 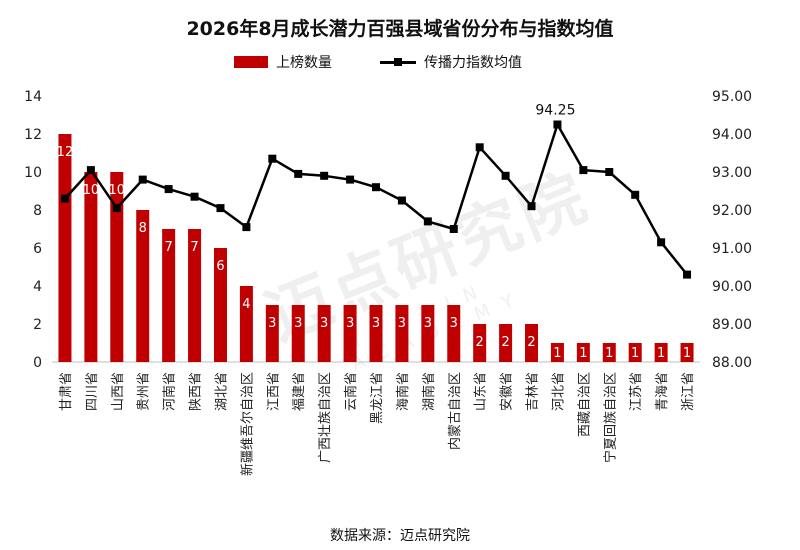 What do you see at coordinates (732, 363) in the screenshot?
I see `y-right-tick-label: 88.00` at bounding box center [732, 363].